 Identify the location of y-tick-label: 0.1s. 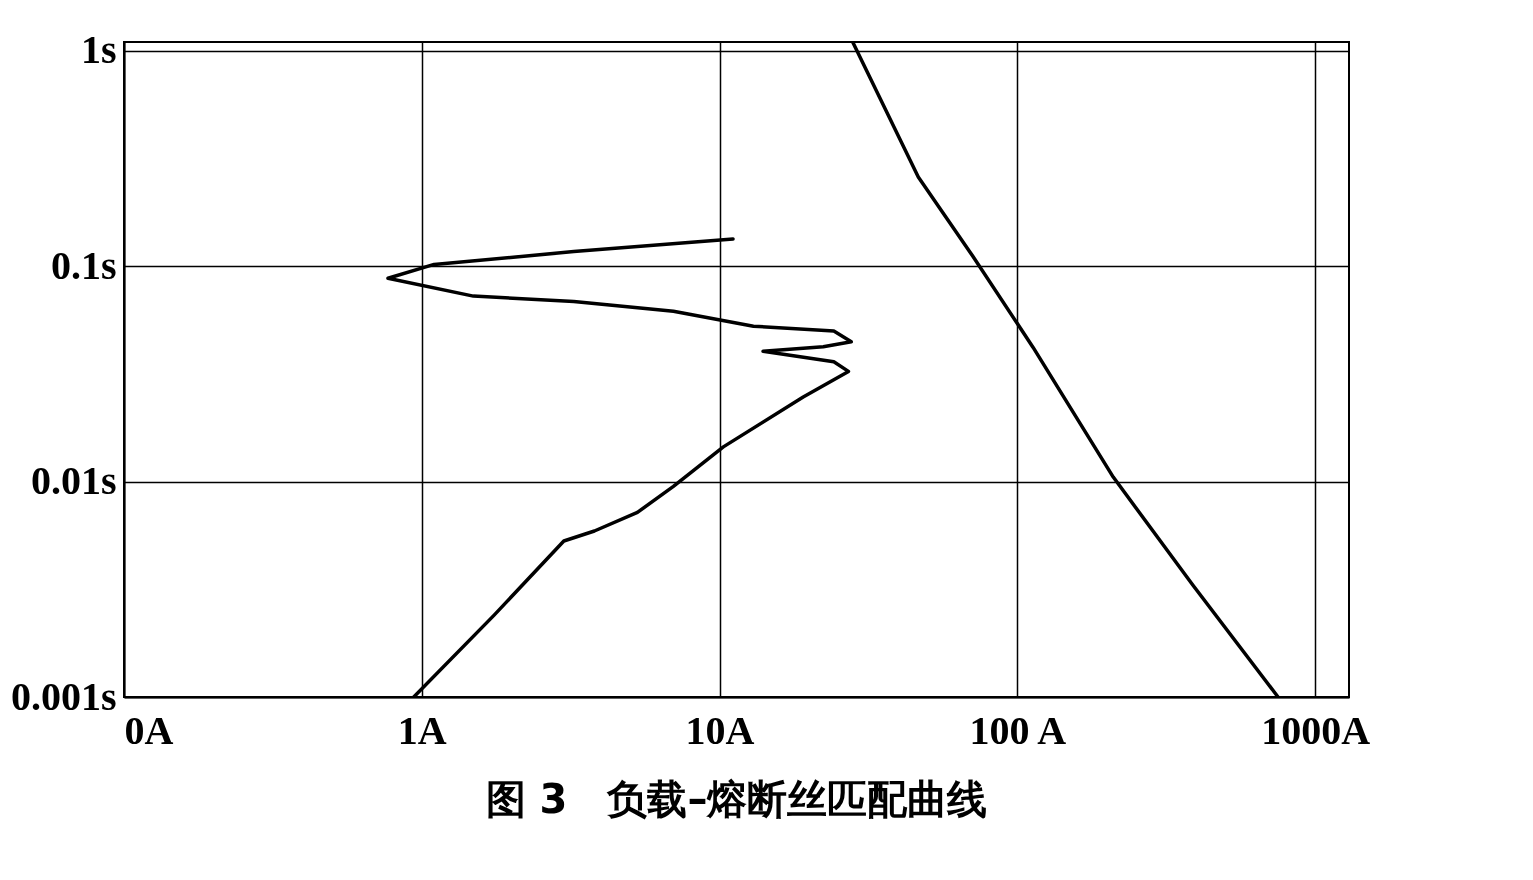
(83, 265).